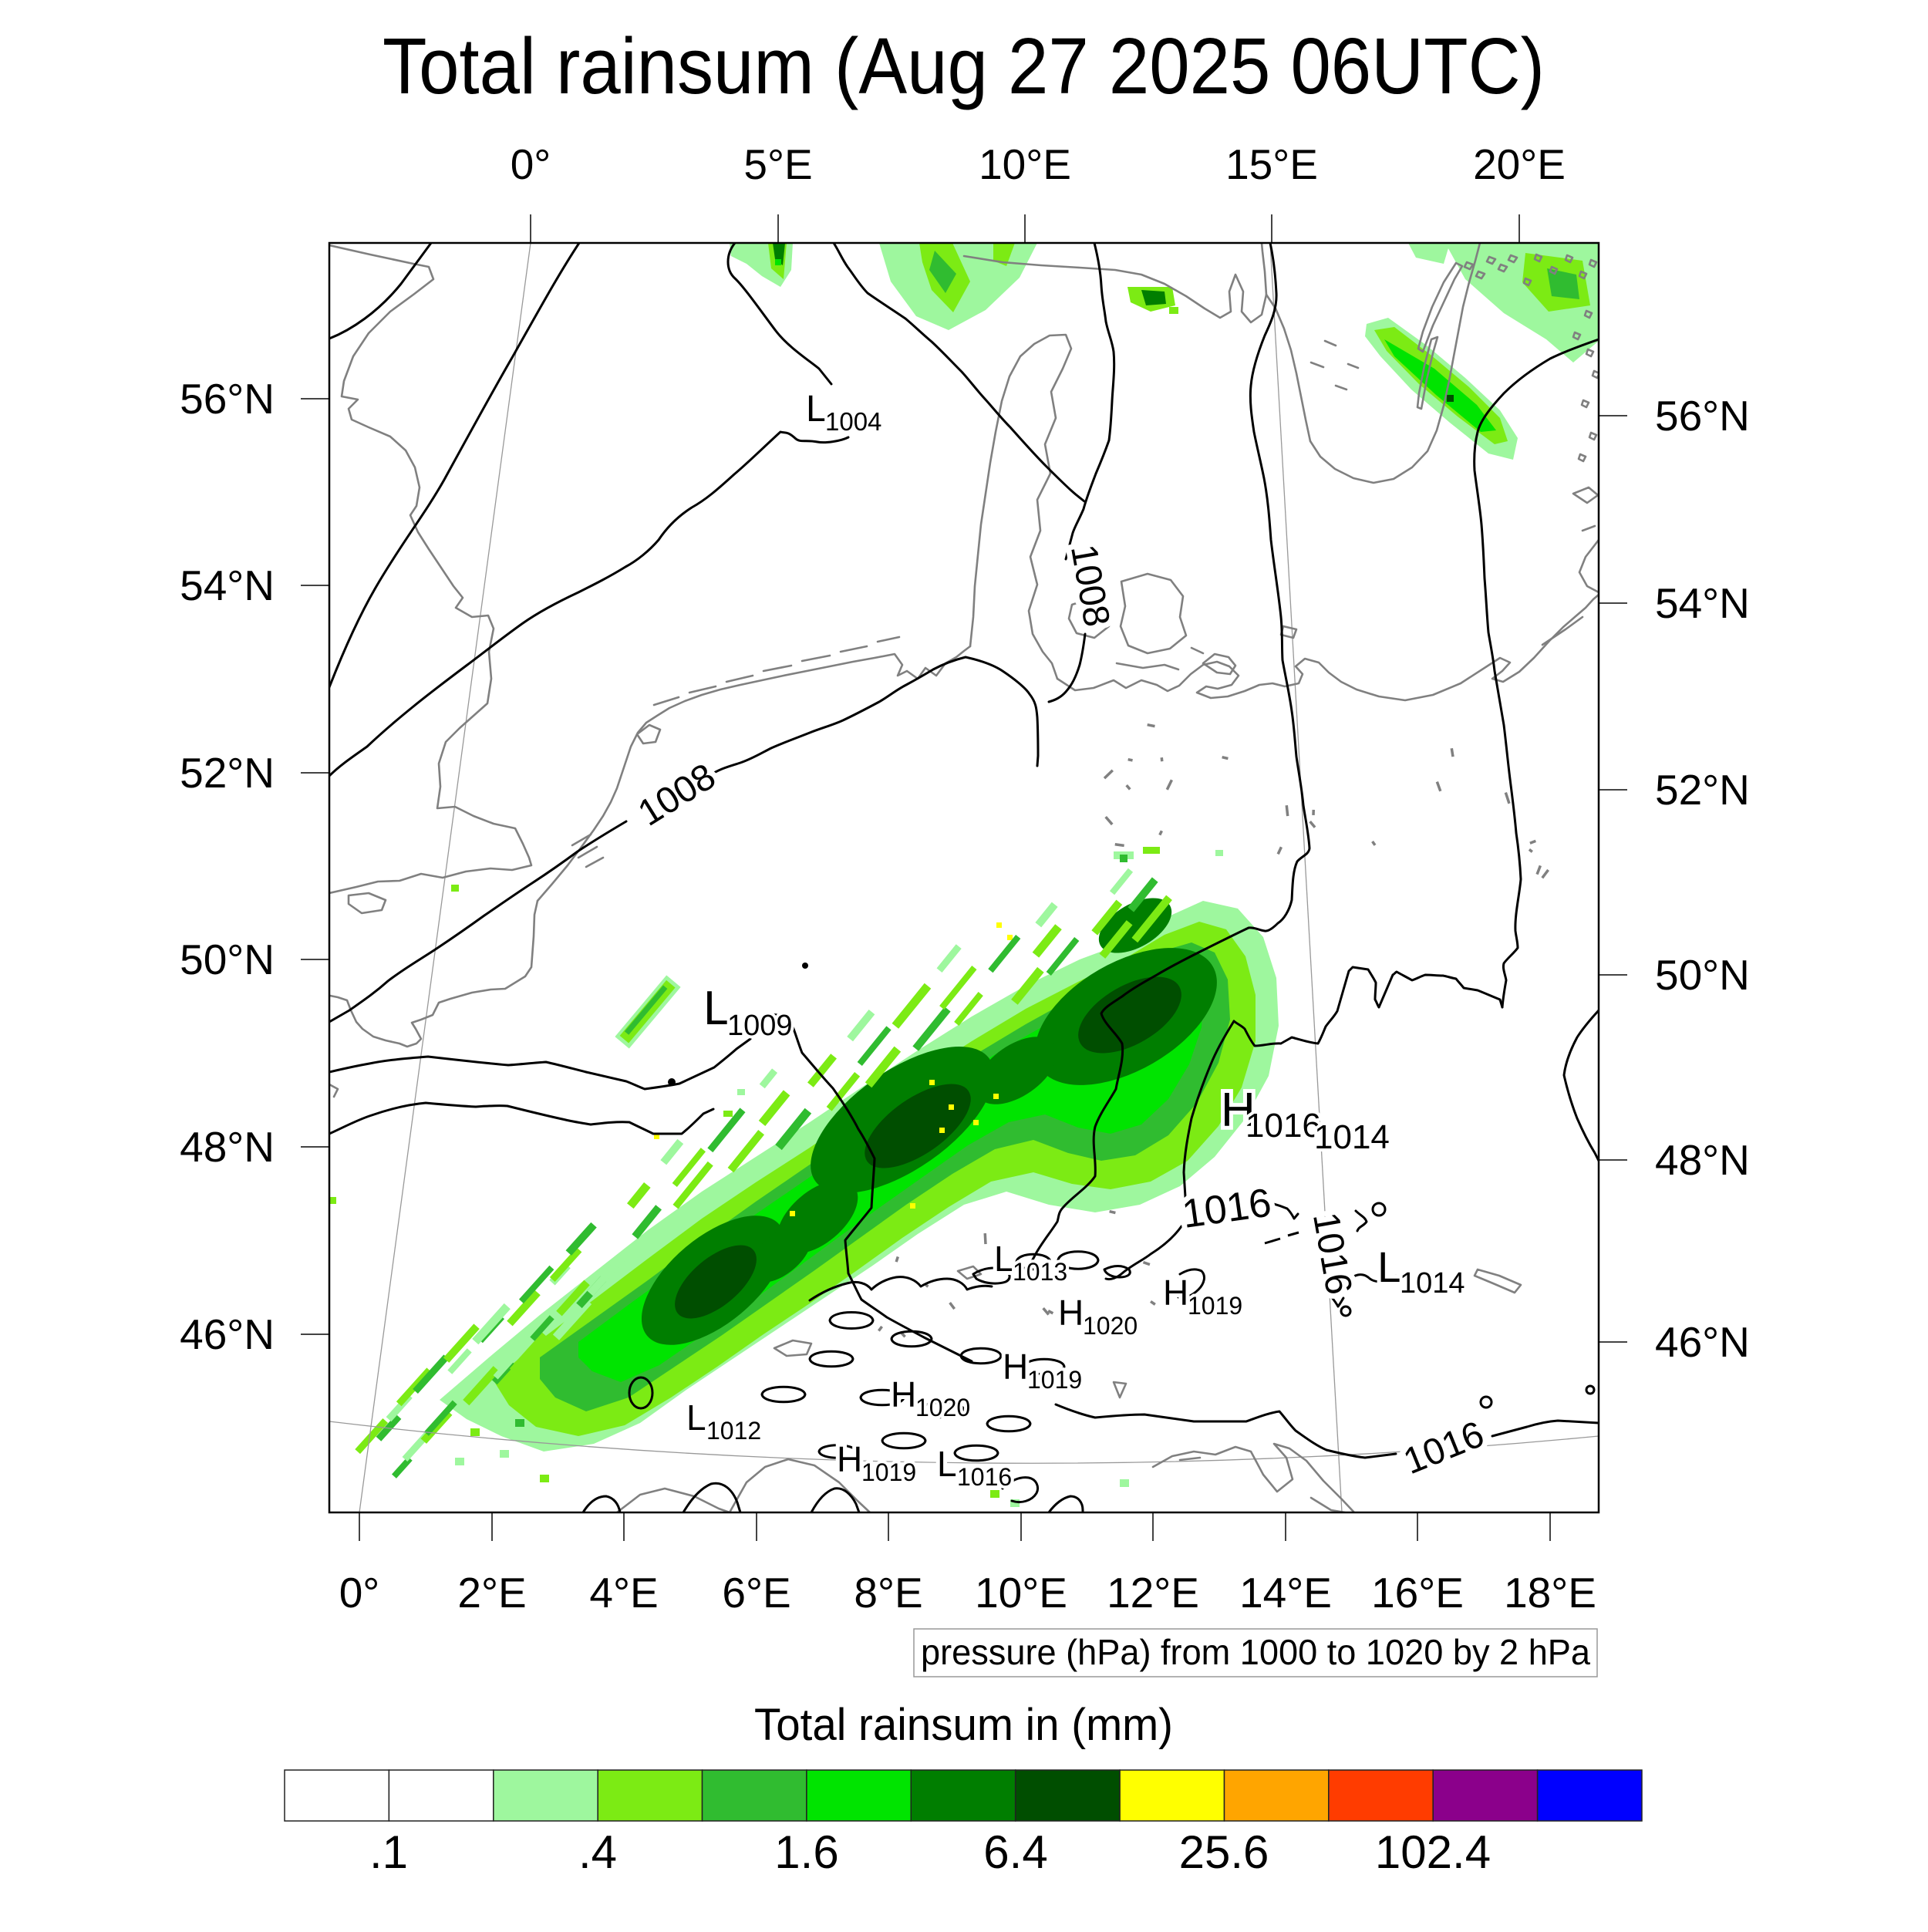  Describe the element at coordinates (760, 1026) in the screenshot. I see `svg-text: 1009` at that location.